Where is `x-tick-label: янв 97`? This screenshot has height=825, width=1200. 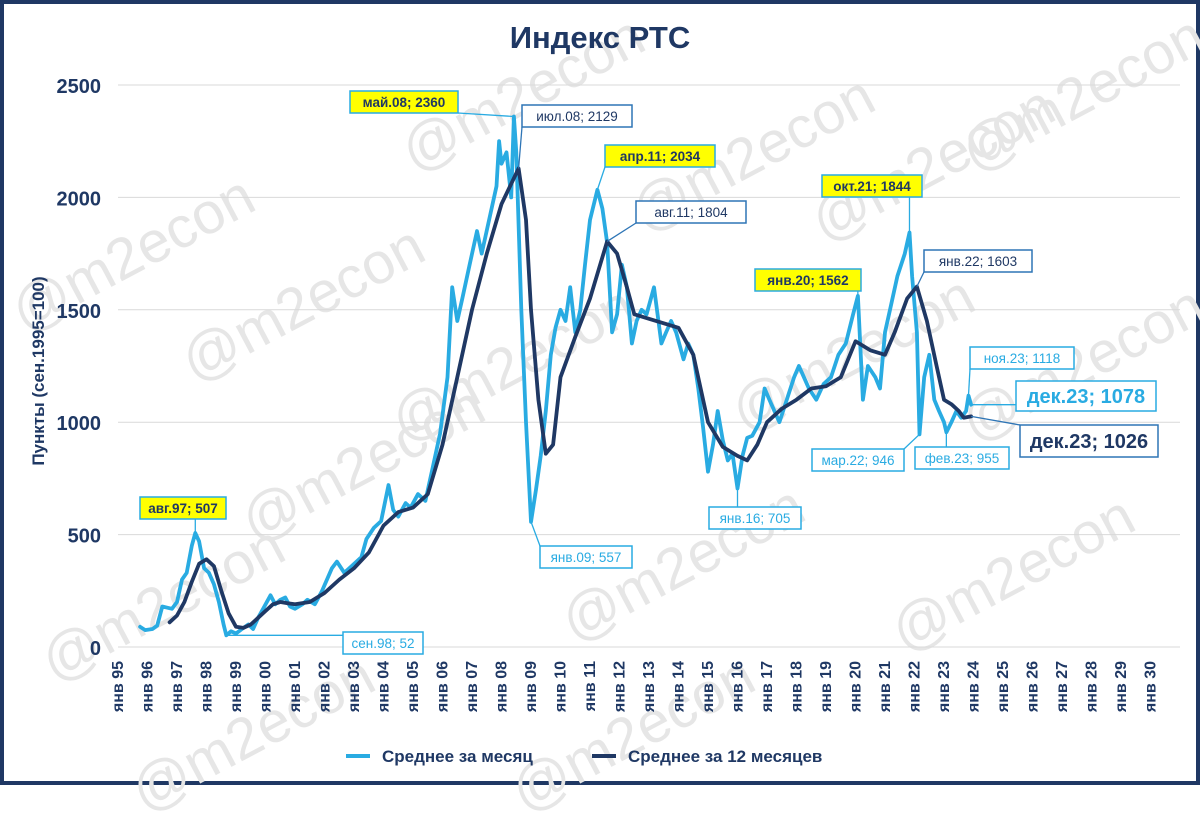
x-tick-label: янв 97 is located at coordinates (177, 687).